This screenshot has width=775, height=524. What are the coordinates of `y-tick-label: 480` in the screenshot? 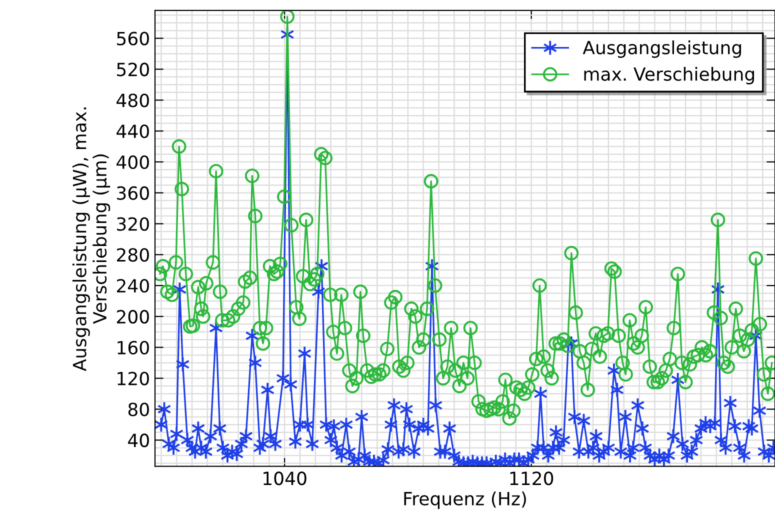 It's located at (132, 101).